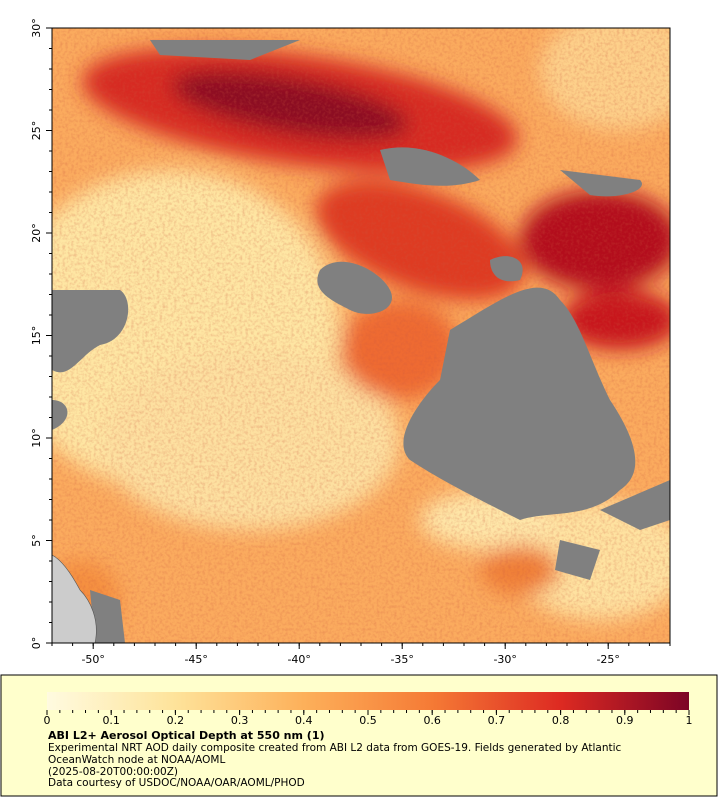  Describe the element at coordinates (401, 659) in the screenshot. I see `x-tick-label: -35°` at that location.